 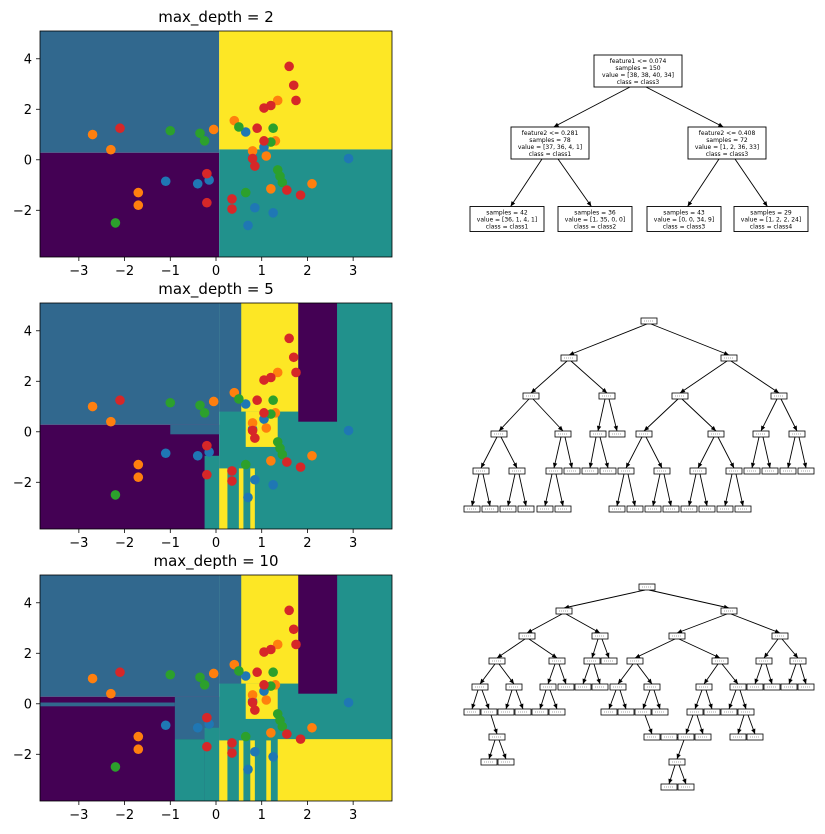 What do you see at coordinates (307, 815) in the screenshot?
I see `x-tick-label: 2` at bounding box center [307, 815].